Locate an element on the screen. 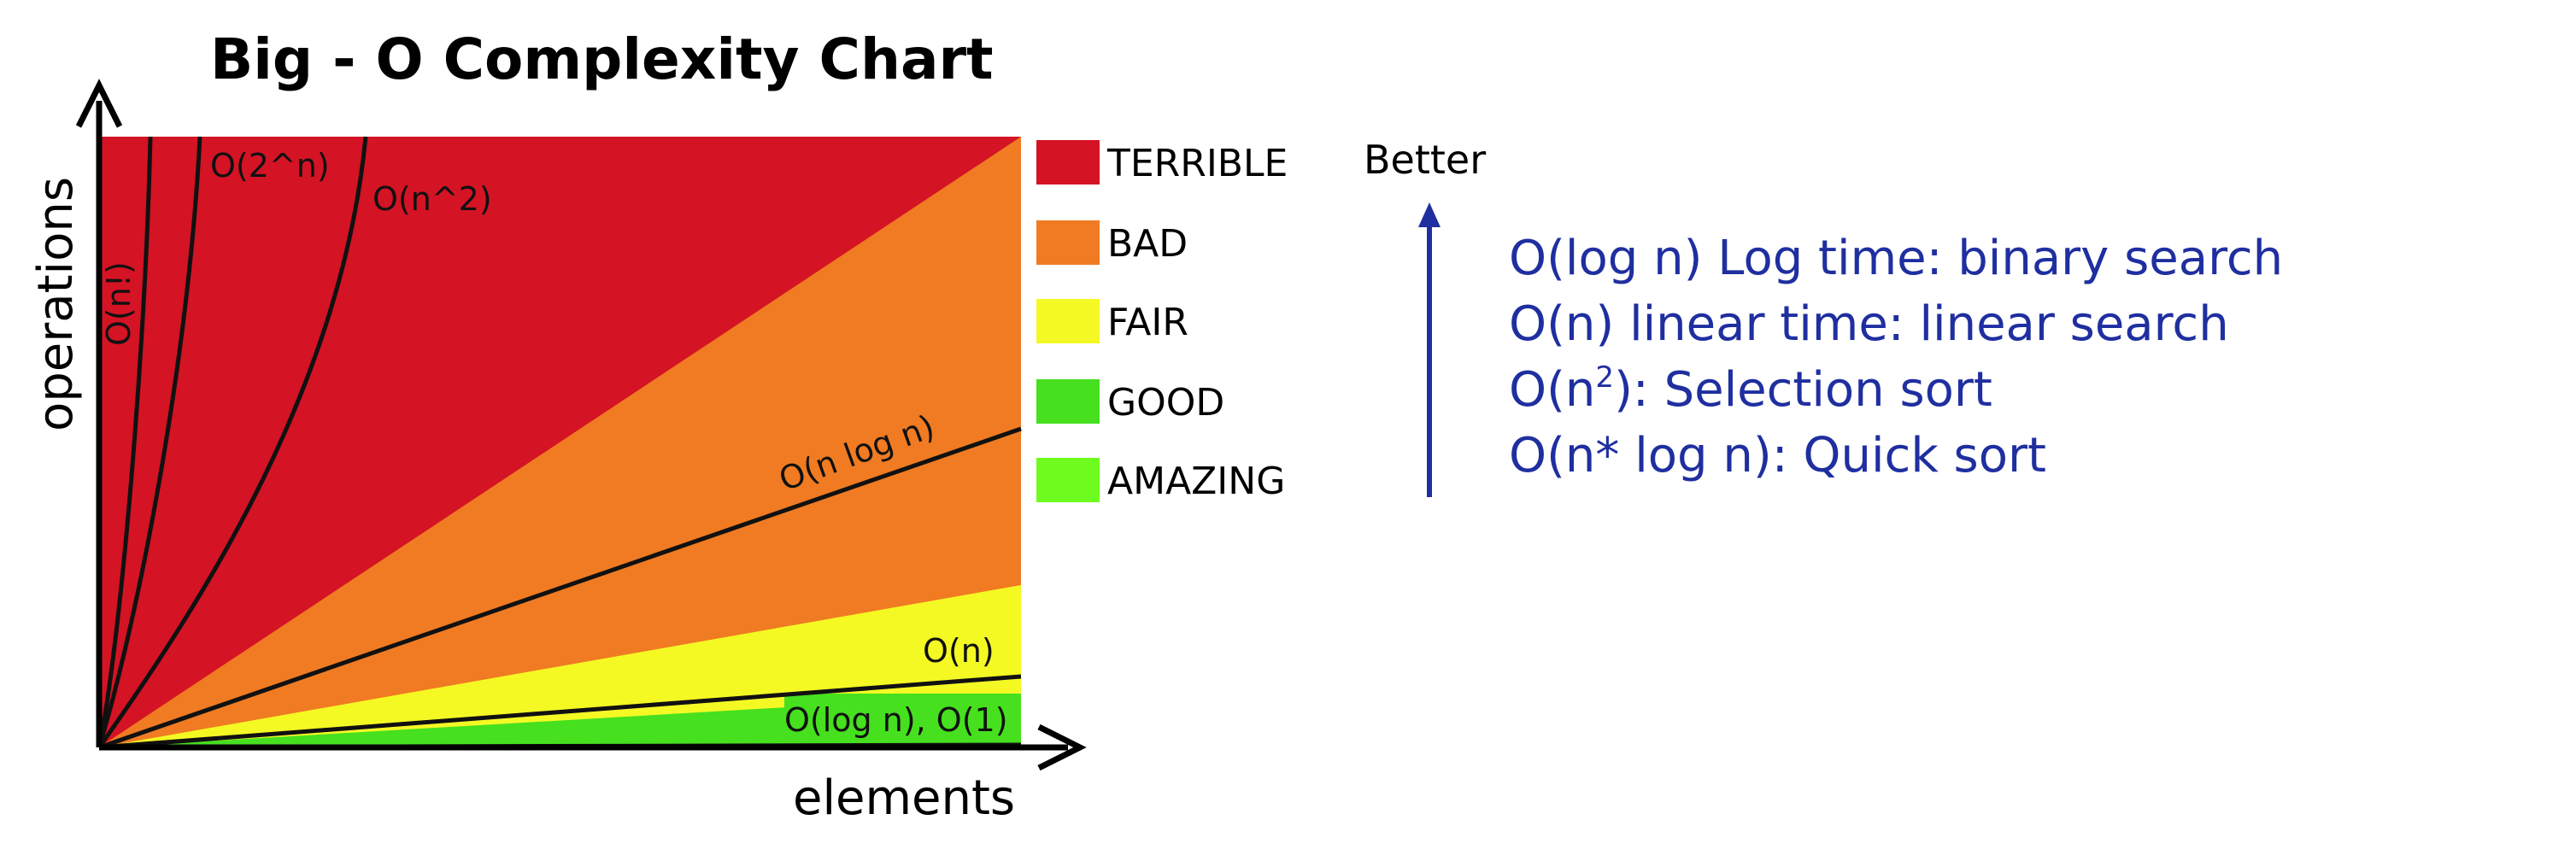 The image size is (2576, 861). legend-label-bad: BAD is located at coordinates (1147, 244).